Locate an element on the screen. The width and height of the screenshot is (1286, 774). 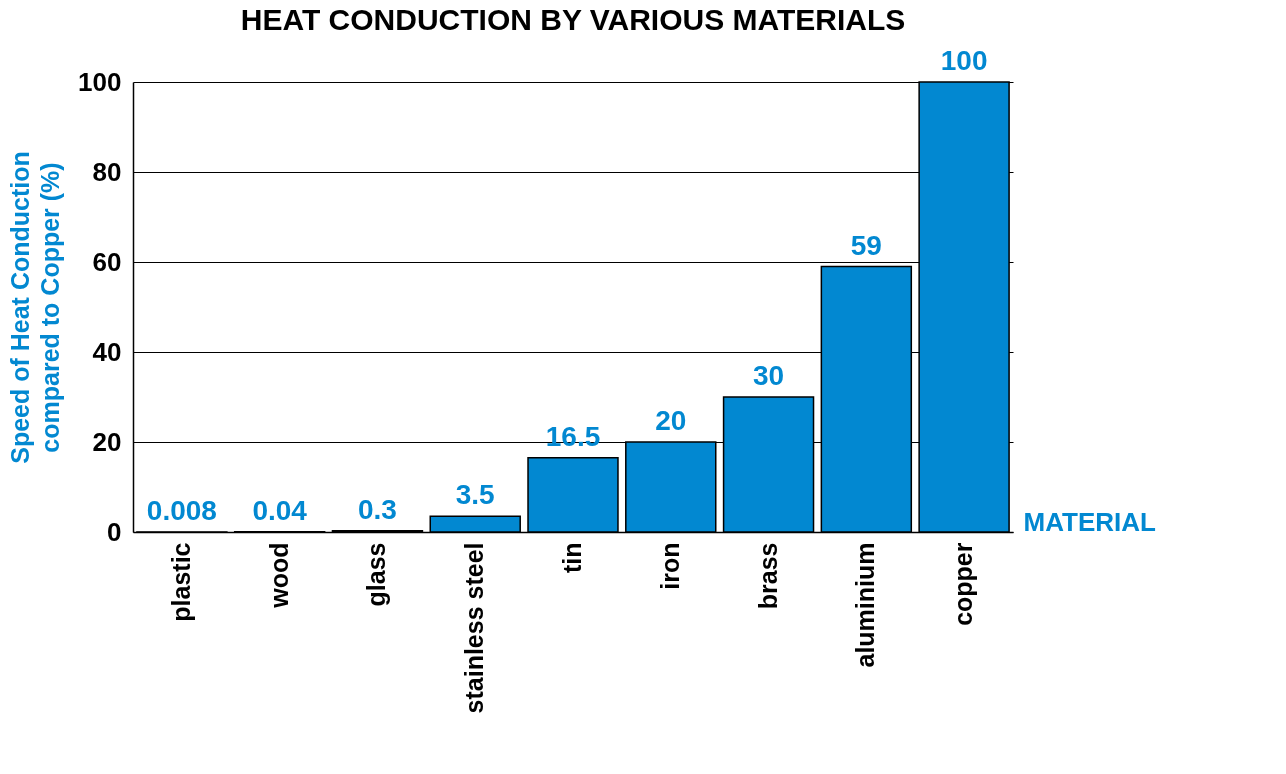
data-label: 0.04 is located at coordinates (280, 510).